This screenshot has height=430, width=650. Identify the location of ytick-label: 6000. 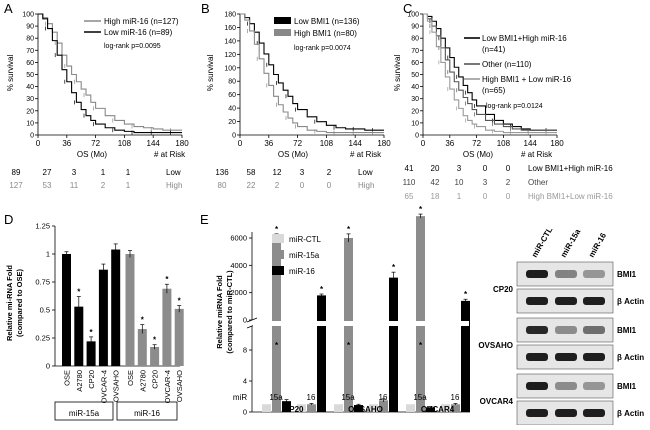
(238, 238).